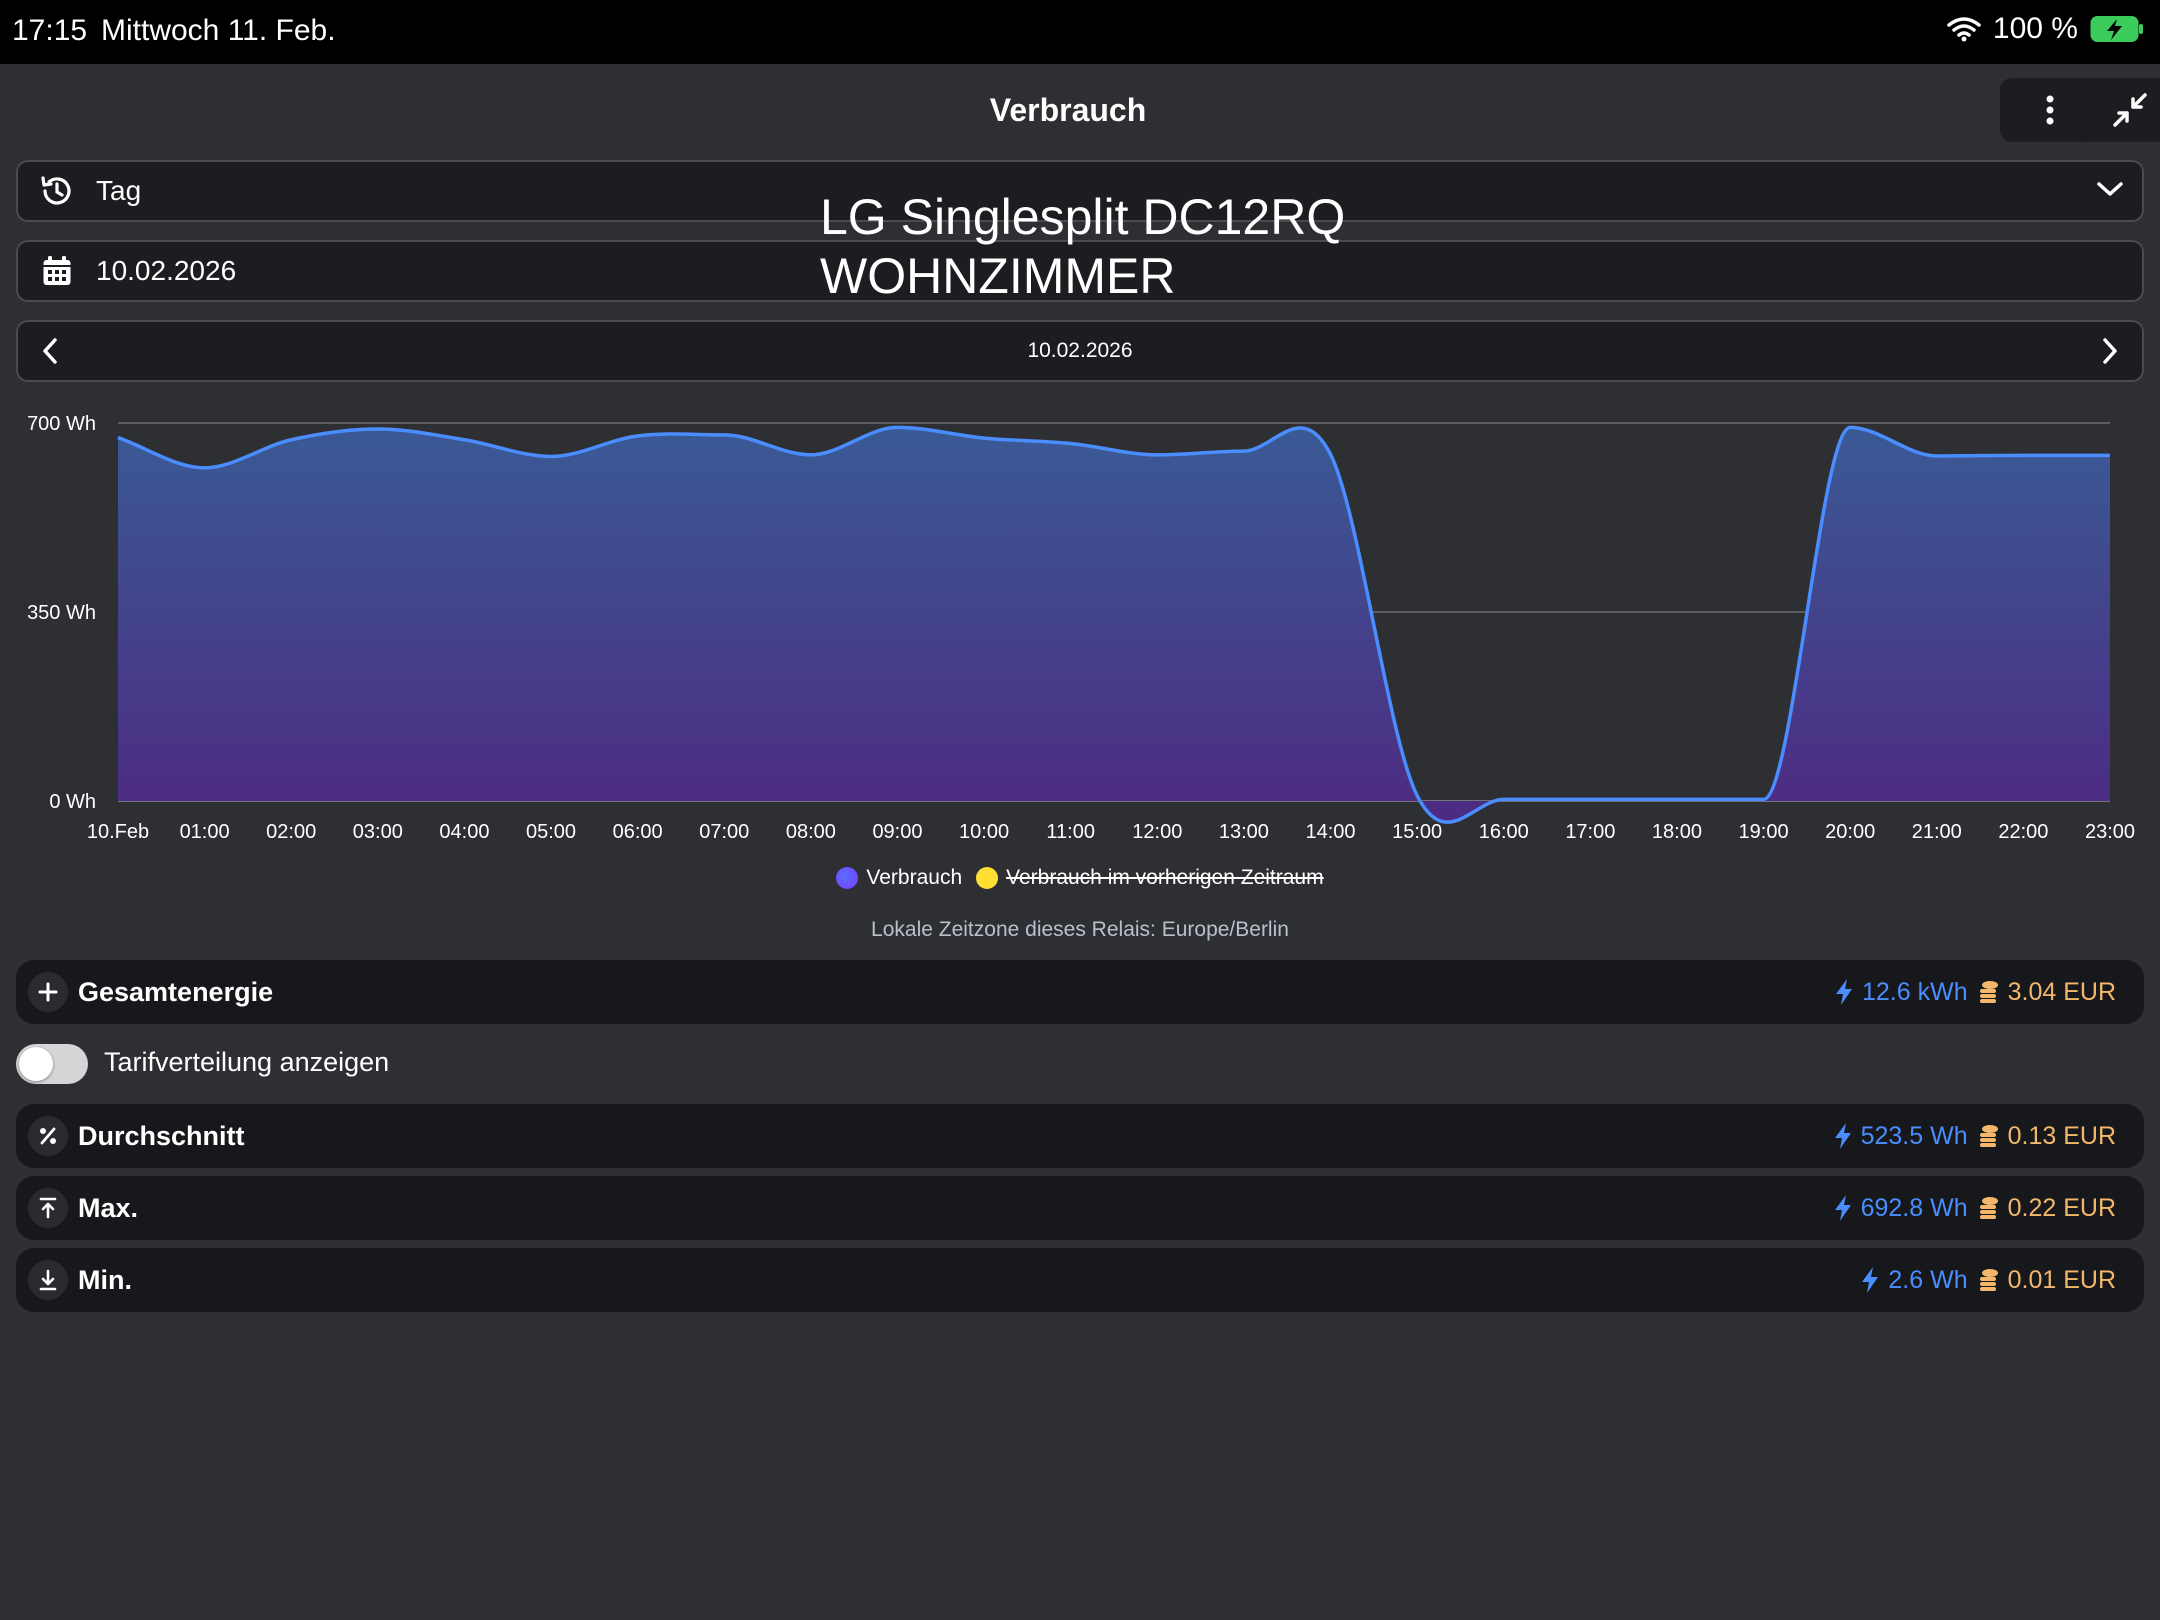 The width and height of the screenshot is (2160, 1620). Describe the element at coordinates (119, 190) in the screenshot. I see `period-value: Tag` at that location.